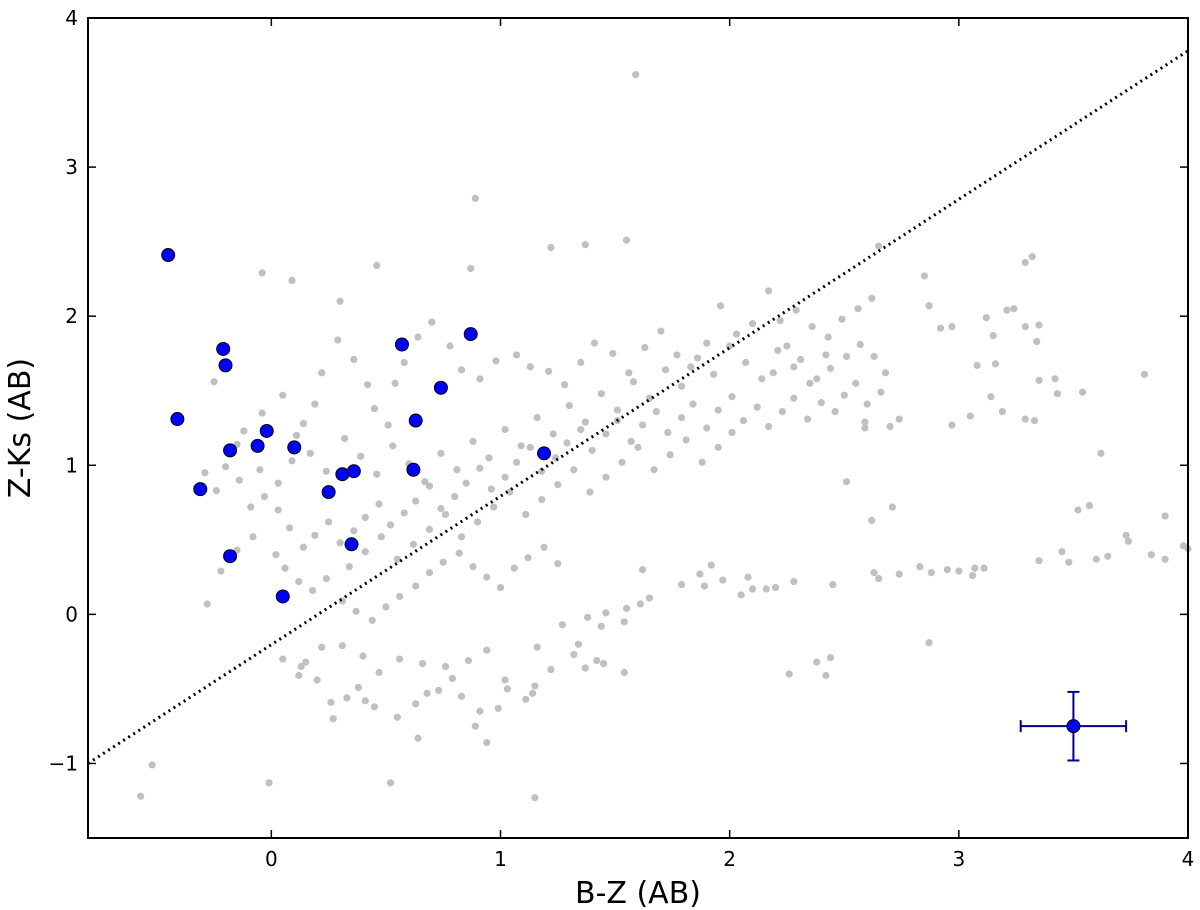 The height and width of the screenshot is (910, 1200). Describe the element at coordinates (356, 426) in the screenshot. I see `highlighted-points` at that location.